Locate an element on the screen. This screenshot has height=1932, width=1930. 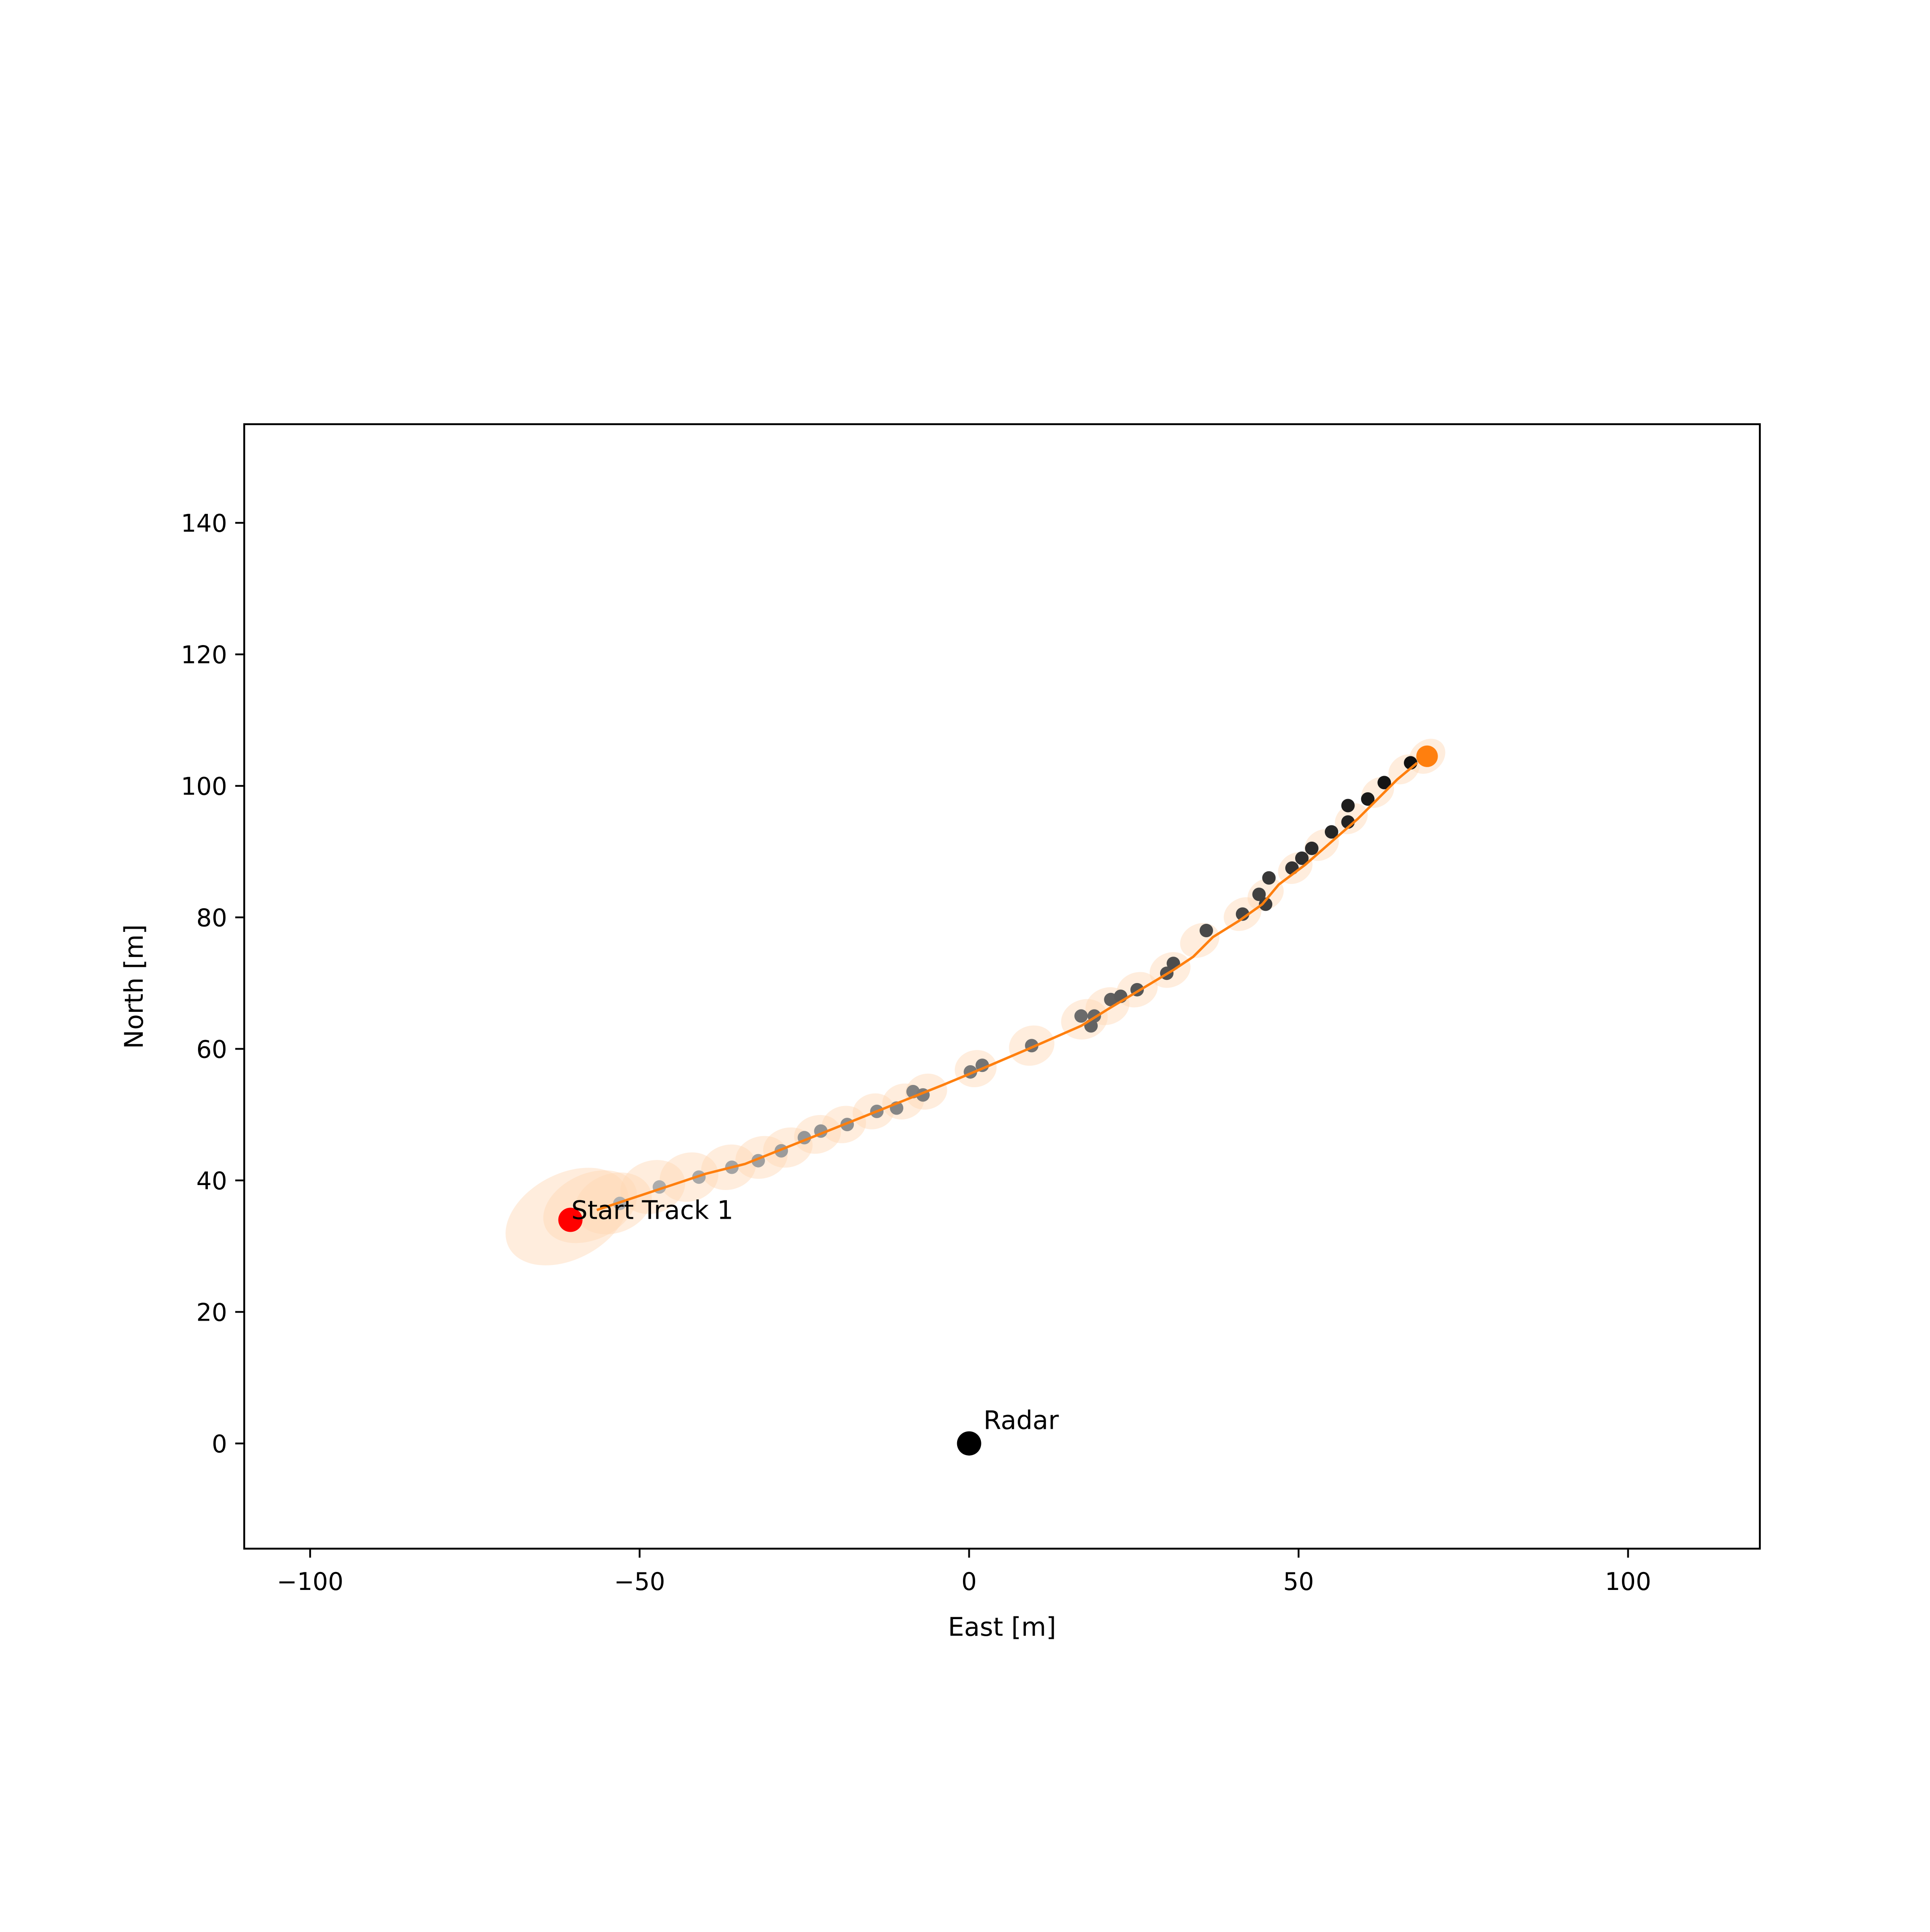
track-end-marker is located at coordinates (1427, 756).